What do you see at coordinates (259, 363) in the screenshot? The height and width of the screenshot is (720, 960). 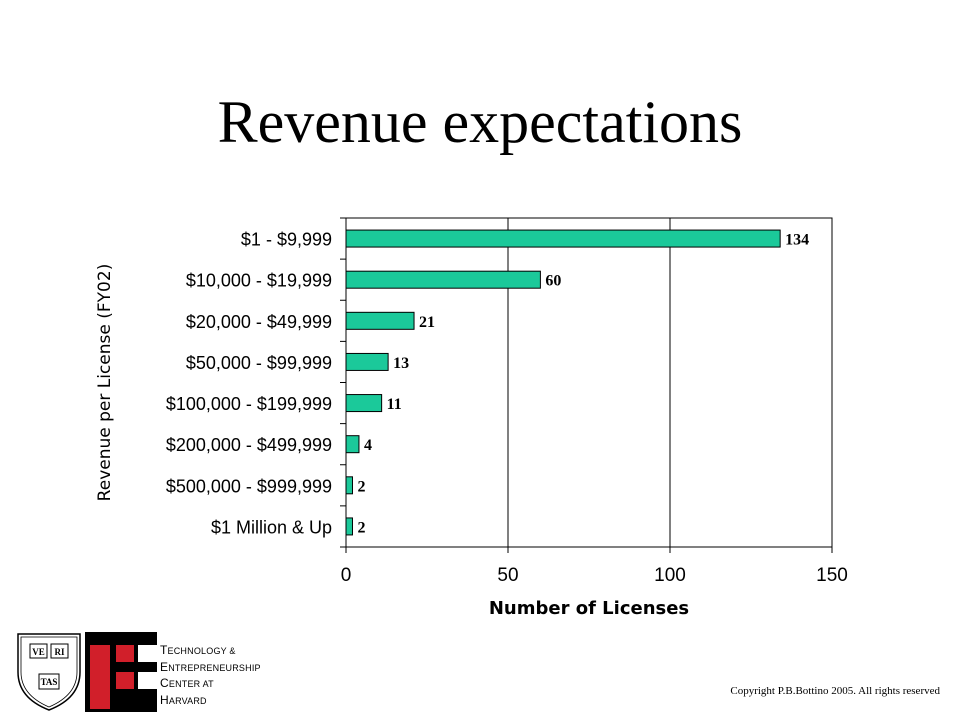 I see `category-label: $50,000 - $99,999` at bounding box center [259, 363].